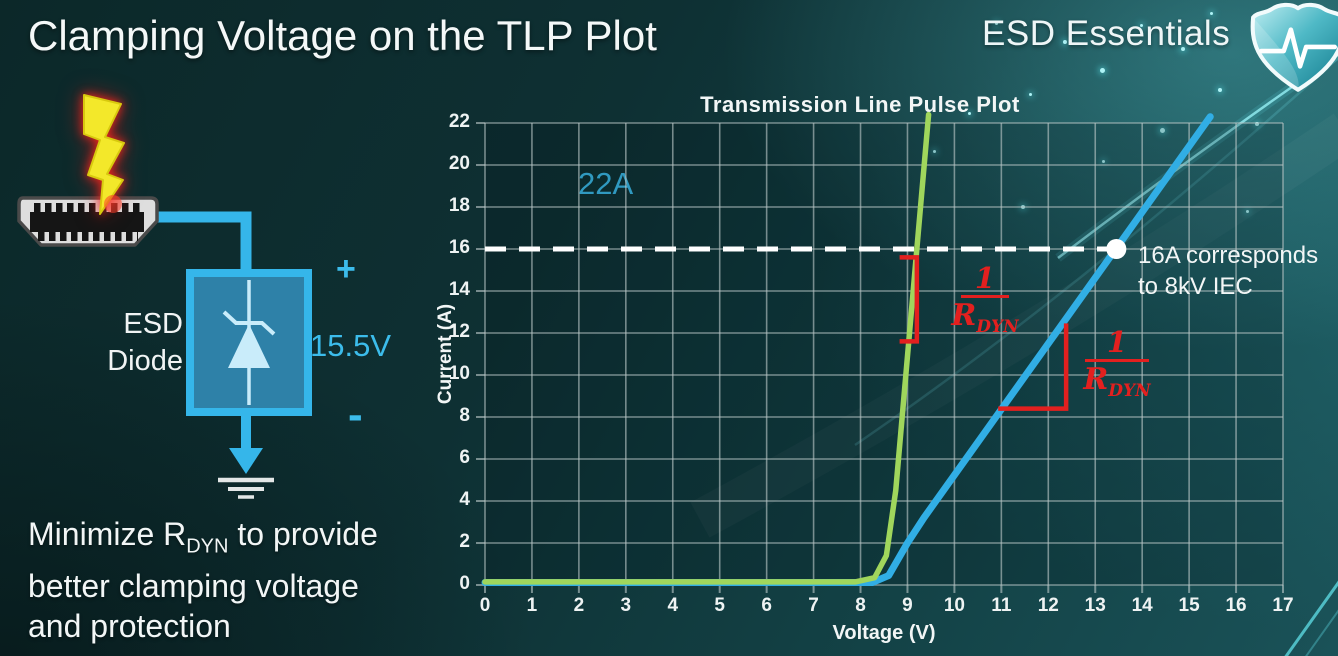 The image size is (1338, 656). I want to click on x-tick-label: 4, so click(673, 605).